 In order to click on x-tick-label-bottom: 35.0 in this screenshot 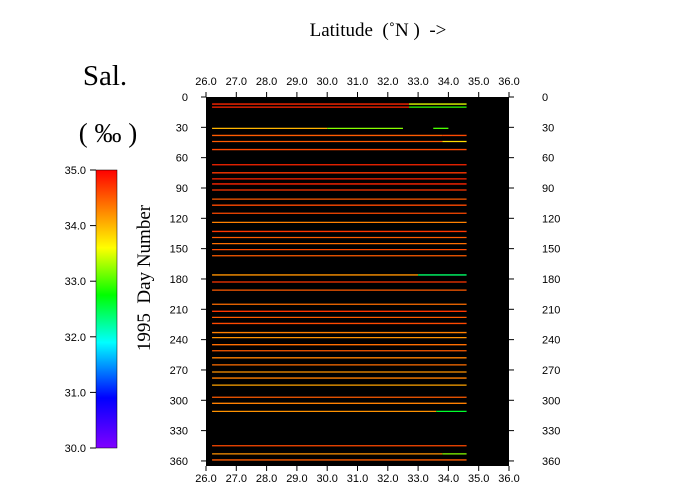, I will do `click(478, 479)`.